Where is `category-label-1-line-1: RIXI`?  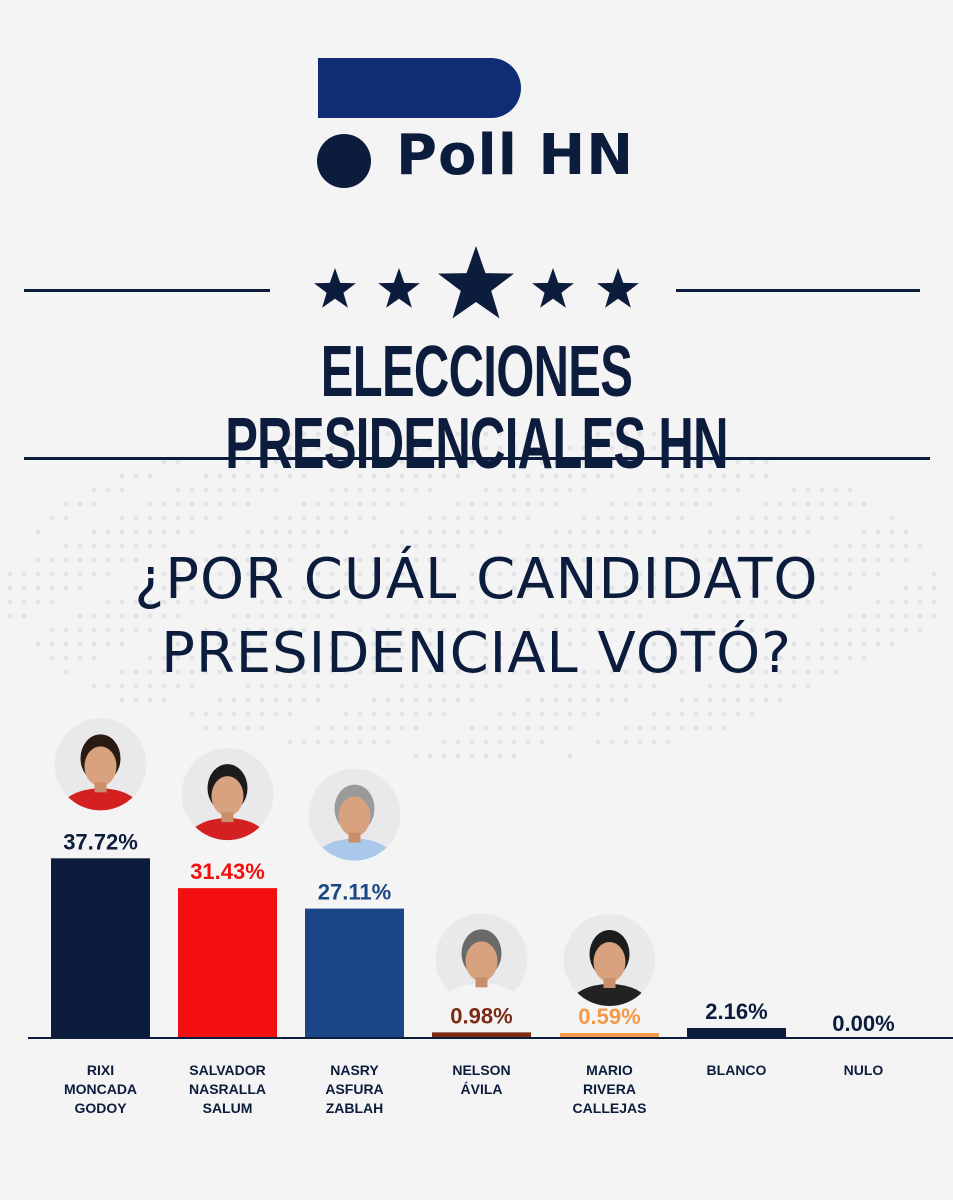 category-label-1-line-1: RIXI is located at coordinates (100, 1070).